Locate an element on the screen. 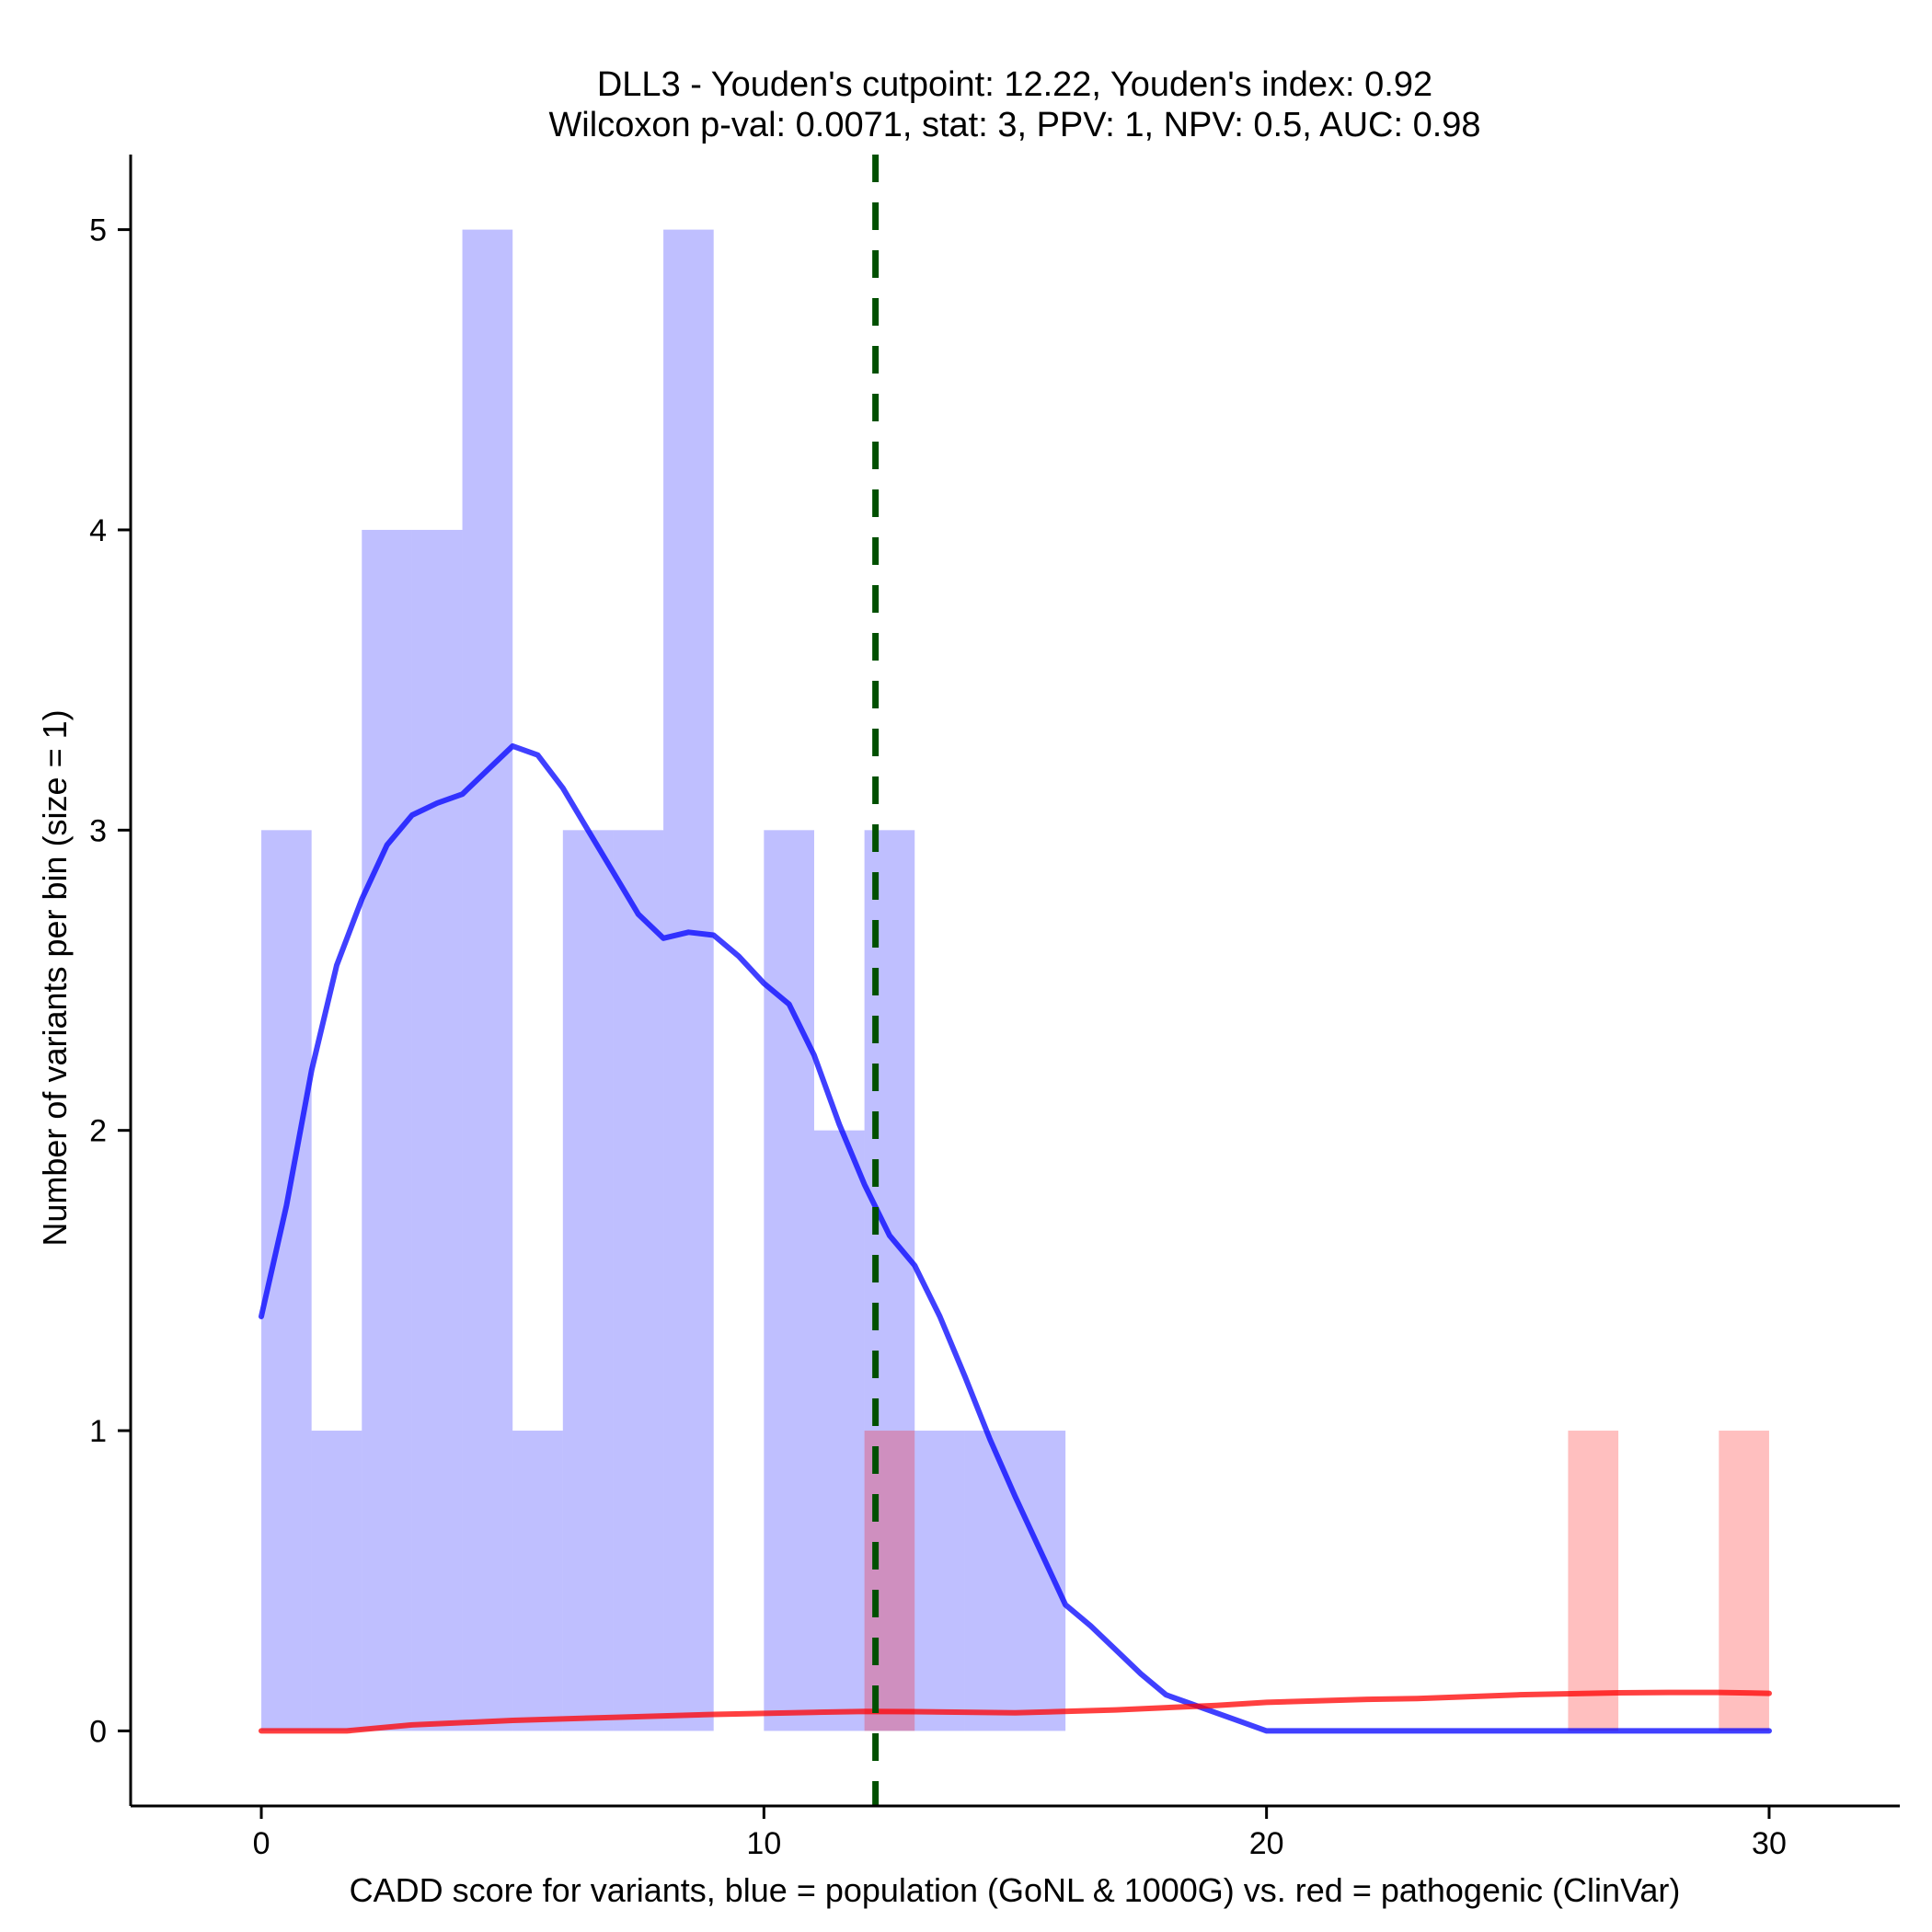  y-tick-label-0: 0 is located at coordinates (98, 1731).